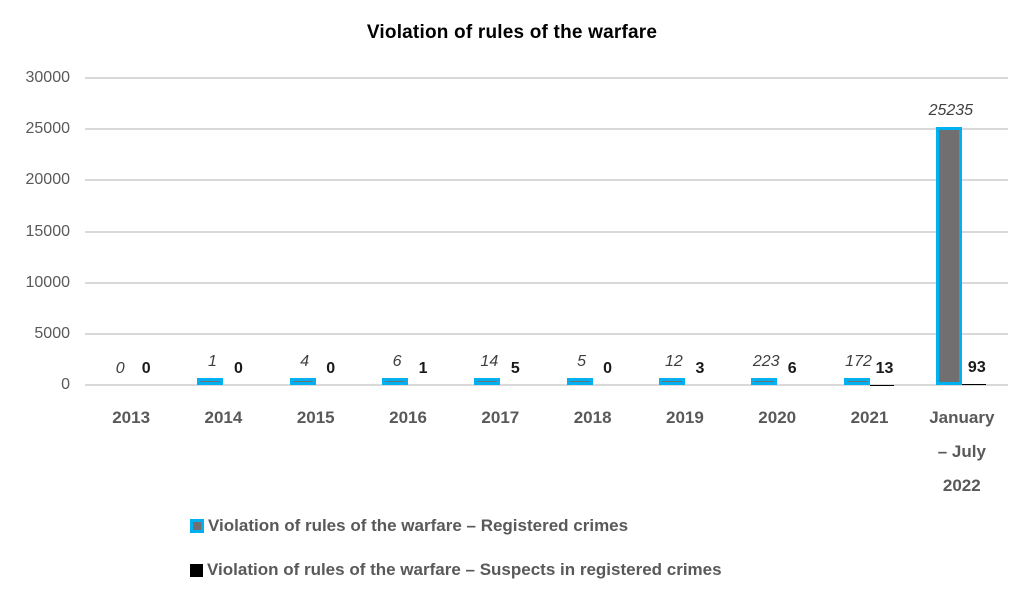  What do you see at coordinates (423, 368) in the screenshot?
I see `data-label-suspects: 1` at bounding box center [423, 368].